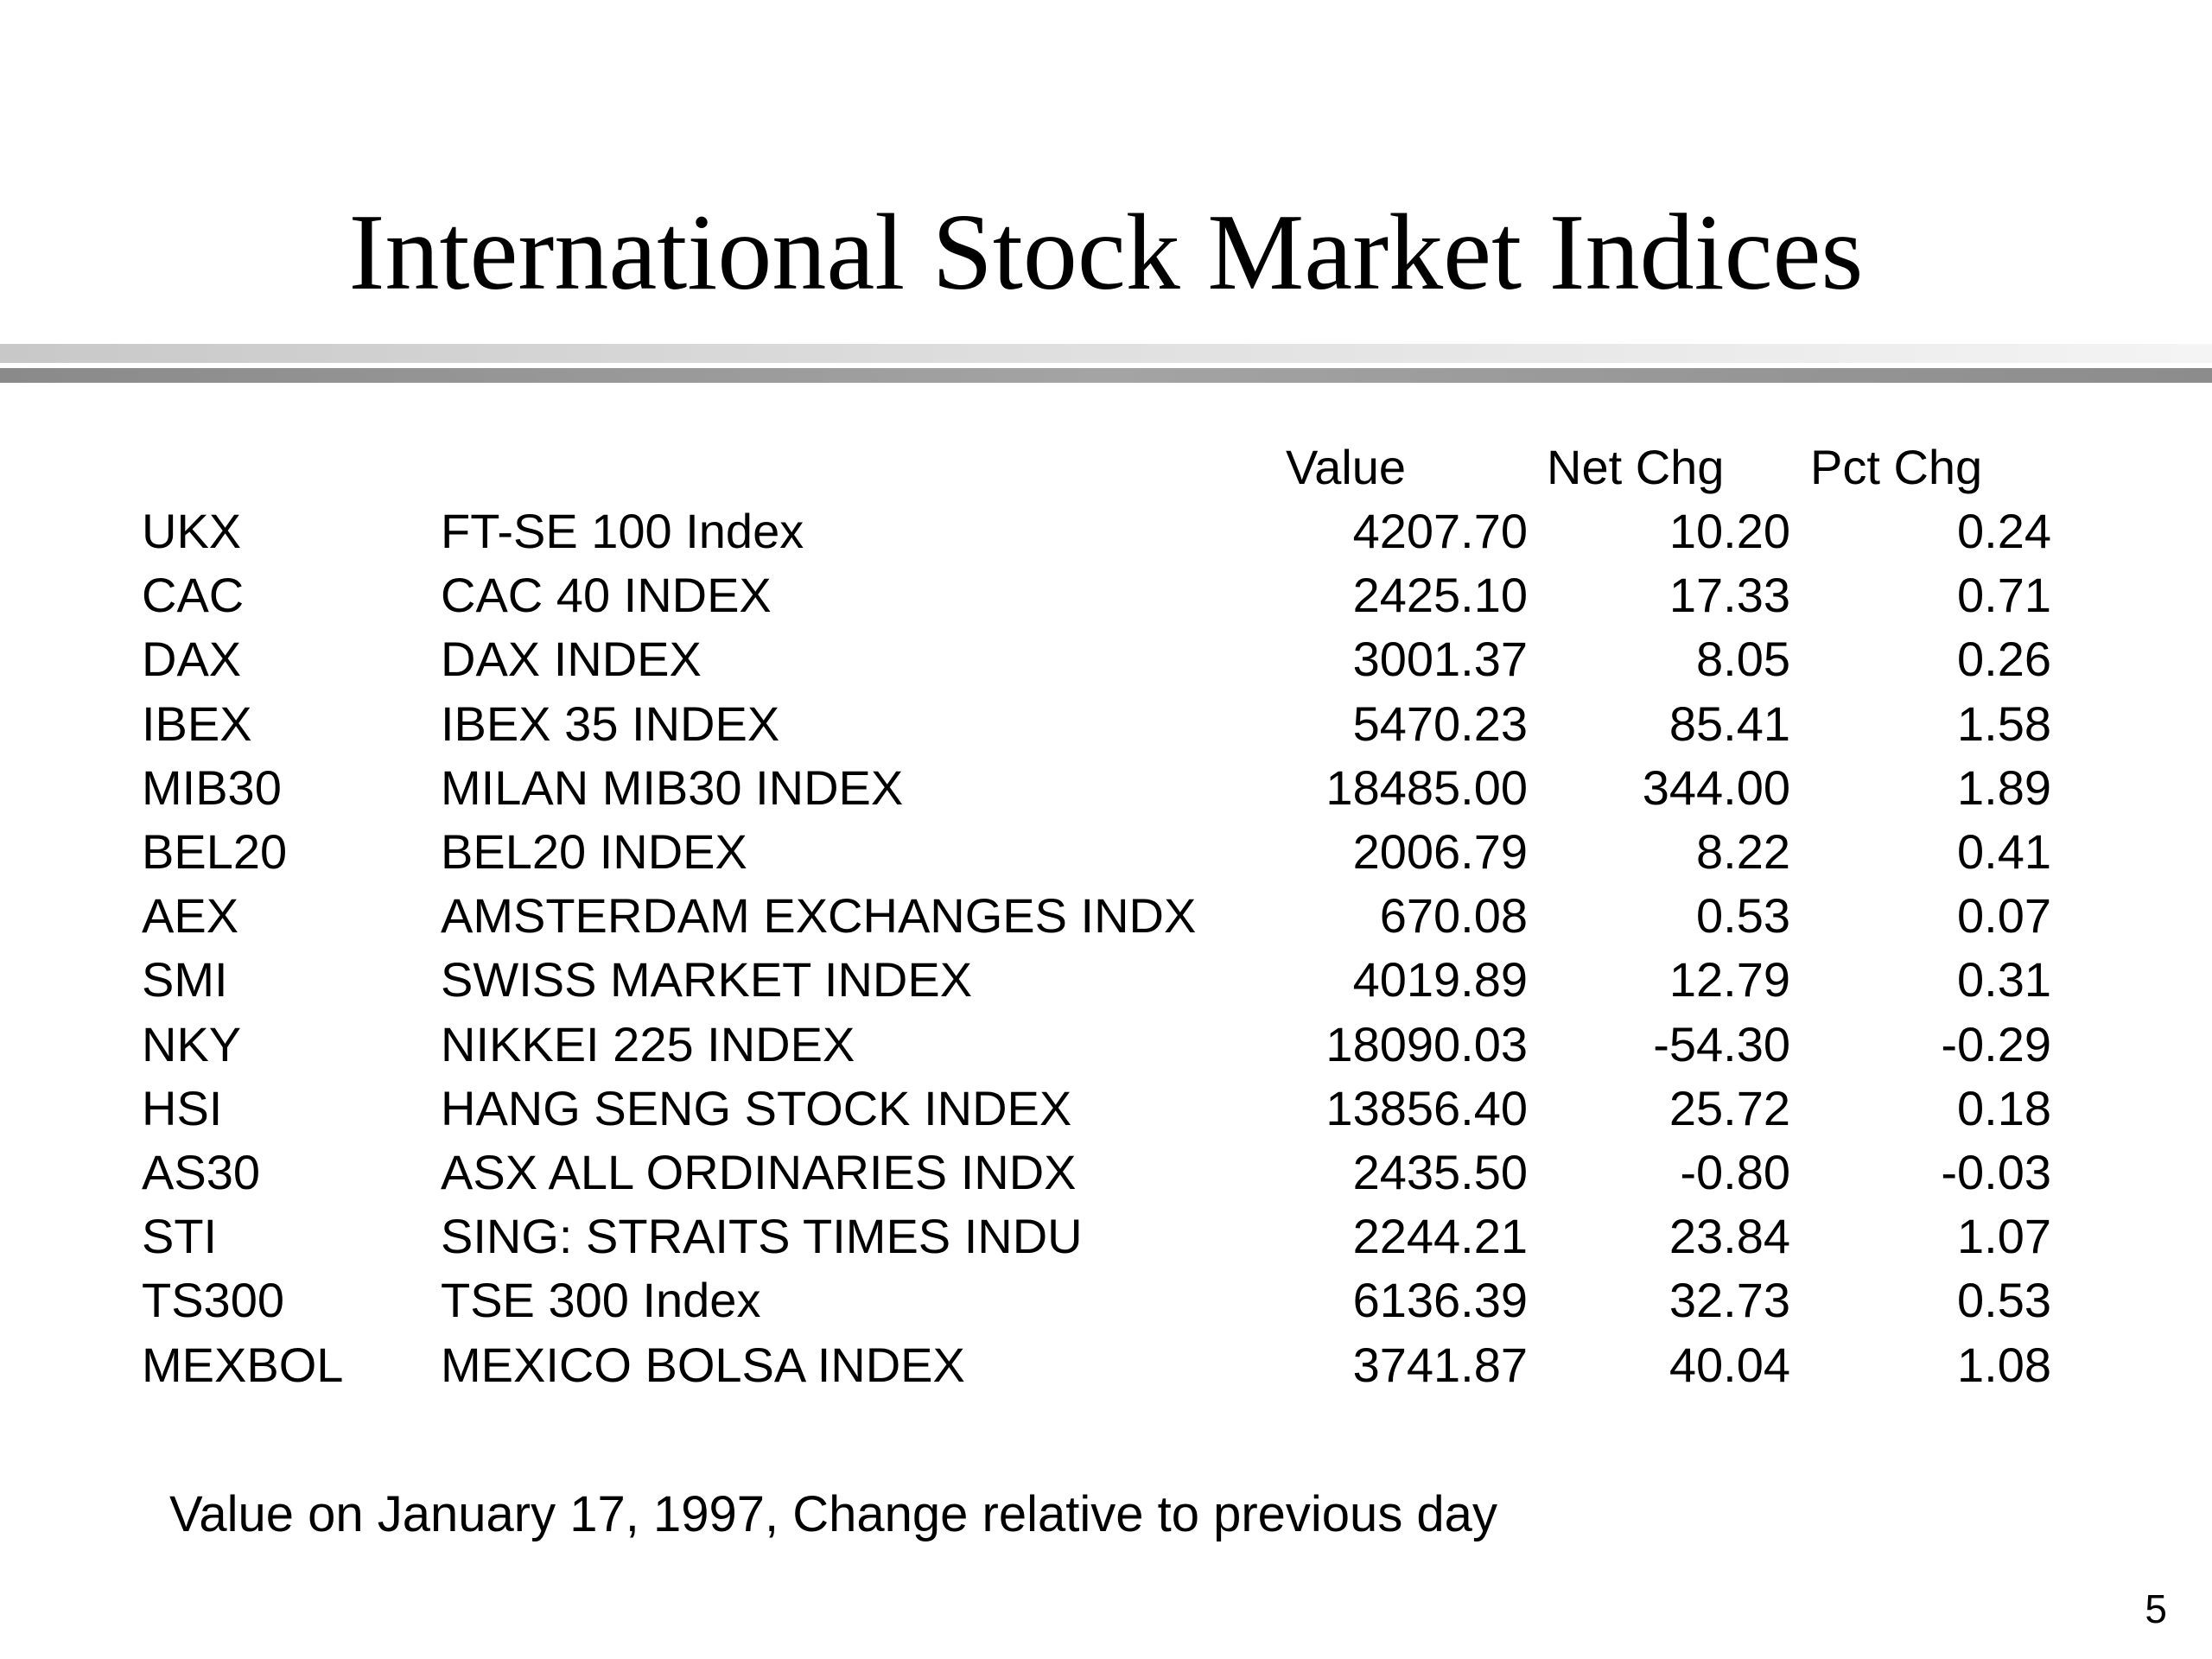 The width and height of the screenshot is (2212, 1659). What do you see at coordinates (192, 1044) in the screenshot?
I see `index-code: NKY` at bounding box center [192, 1044].